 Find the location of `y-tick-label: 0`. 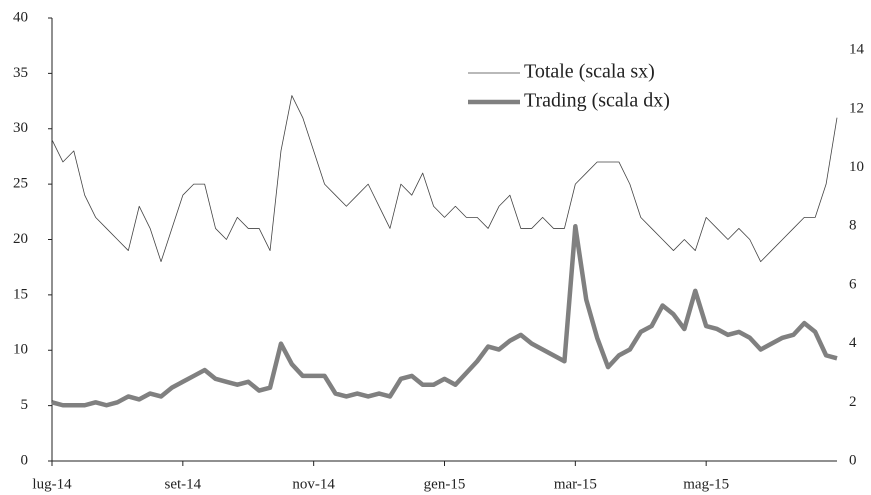

y-tick-label: 0 is located at coordinates (25, 460).